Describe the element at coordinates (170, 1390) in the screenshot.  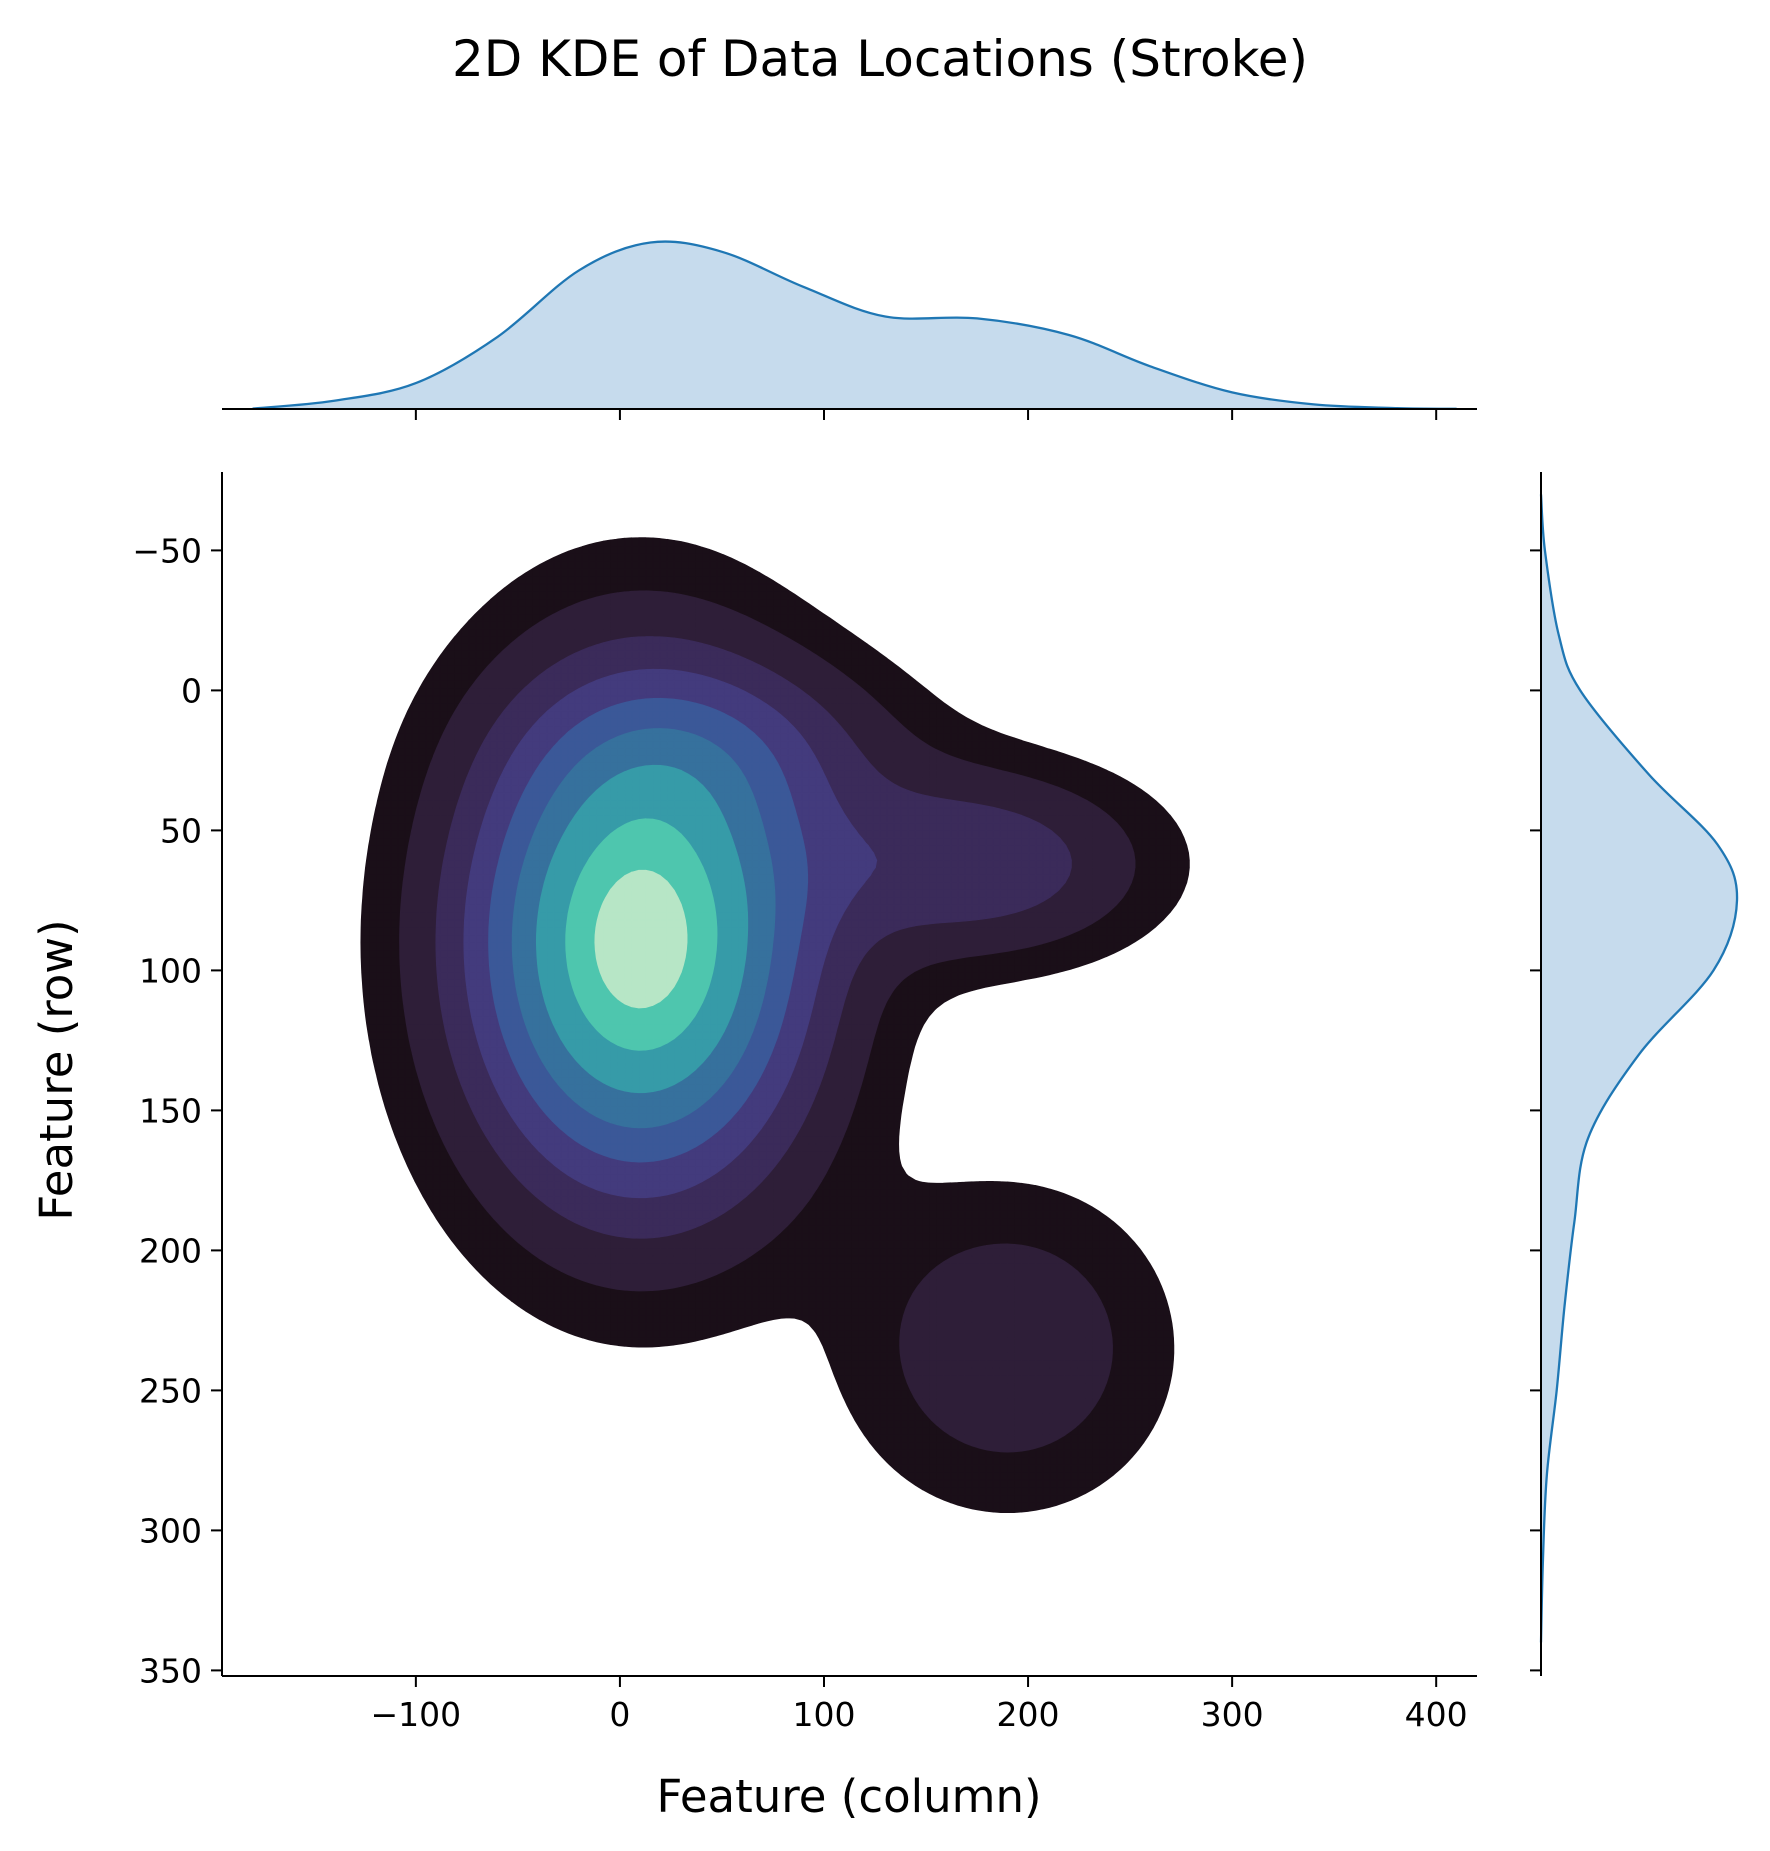
I see `y-tick-label: 250` at that location.